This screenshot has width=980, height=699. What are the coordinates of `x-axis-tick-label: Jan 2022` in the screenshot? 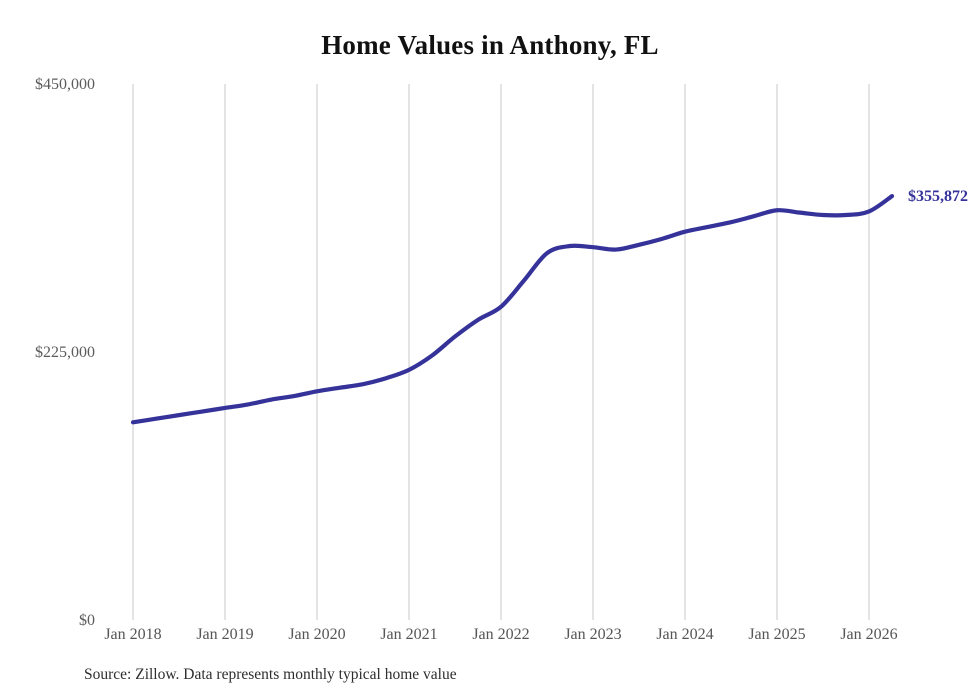 It's located at (500, 634).